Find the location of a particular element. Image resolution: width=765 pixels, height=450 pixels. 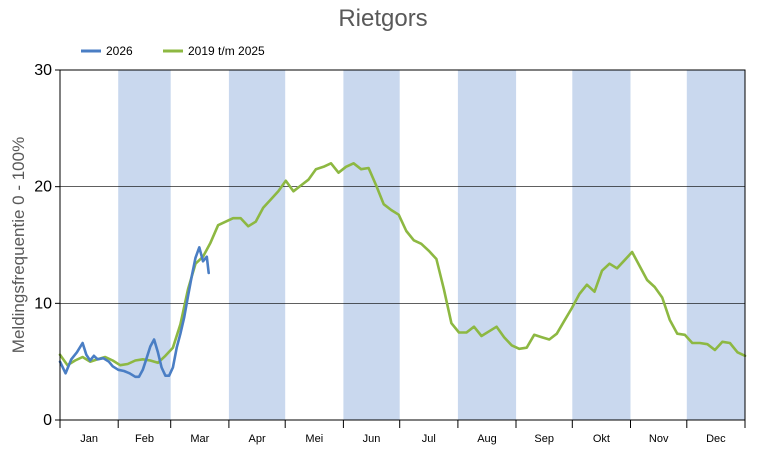

y-tick-label-0: 0 is located at coordinates (47, 420).